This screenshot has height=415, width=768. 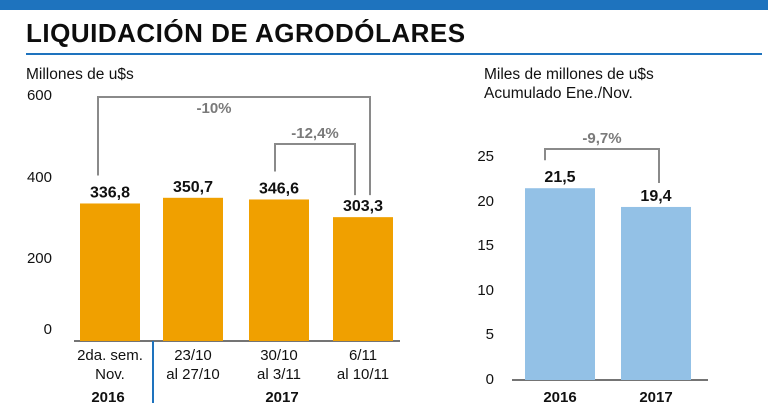 What do you see at coordinates (656, 397) in the screenshot?
I see `right-x-category-label: 2017` at bounding box center [656, 397].